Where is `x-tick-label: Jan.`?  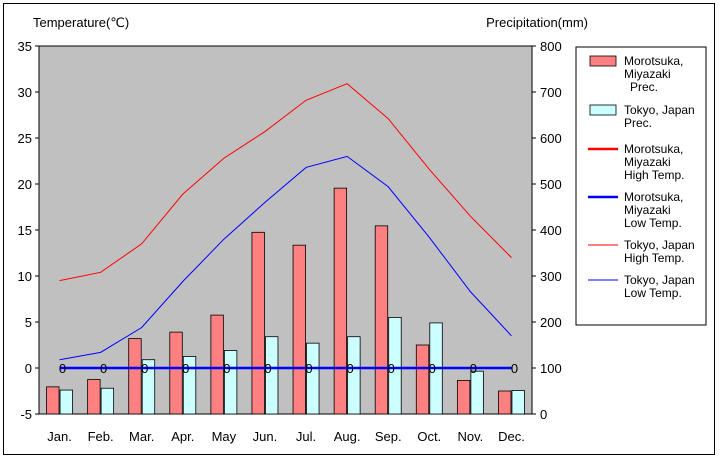 x-tick-label: Jan. is located at coordinates (59, 436).